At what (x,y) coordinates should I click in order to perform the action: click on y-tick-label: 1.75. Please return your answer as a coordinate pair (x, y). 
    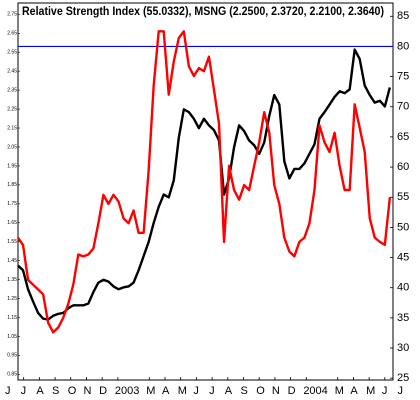
    Looking at the image, I should click on (12, 204).